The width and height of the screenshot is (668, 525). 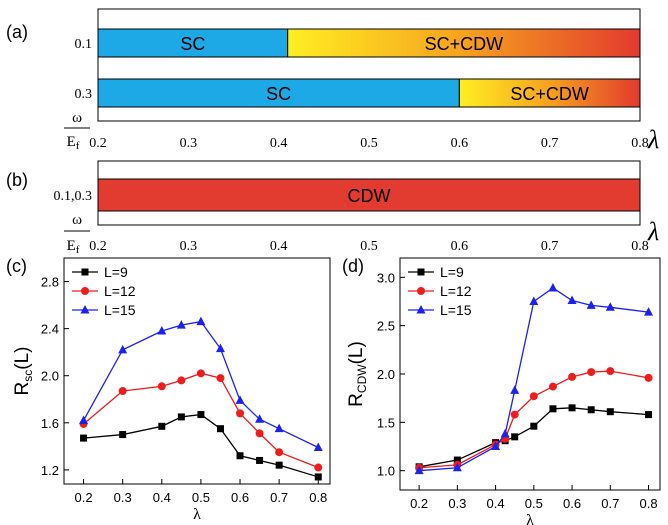 I want to click on y-tick-label: 1.2, so click(x=50, y=470).